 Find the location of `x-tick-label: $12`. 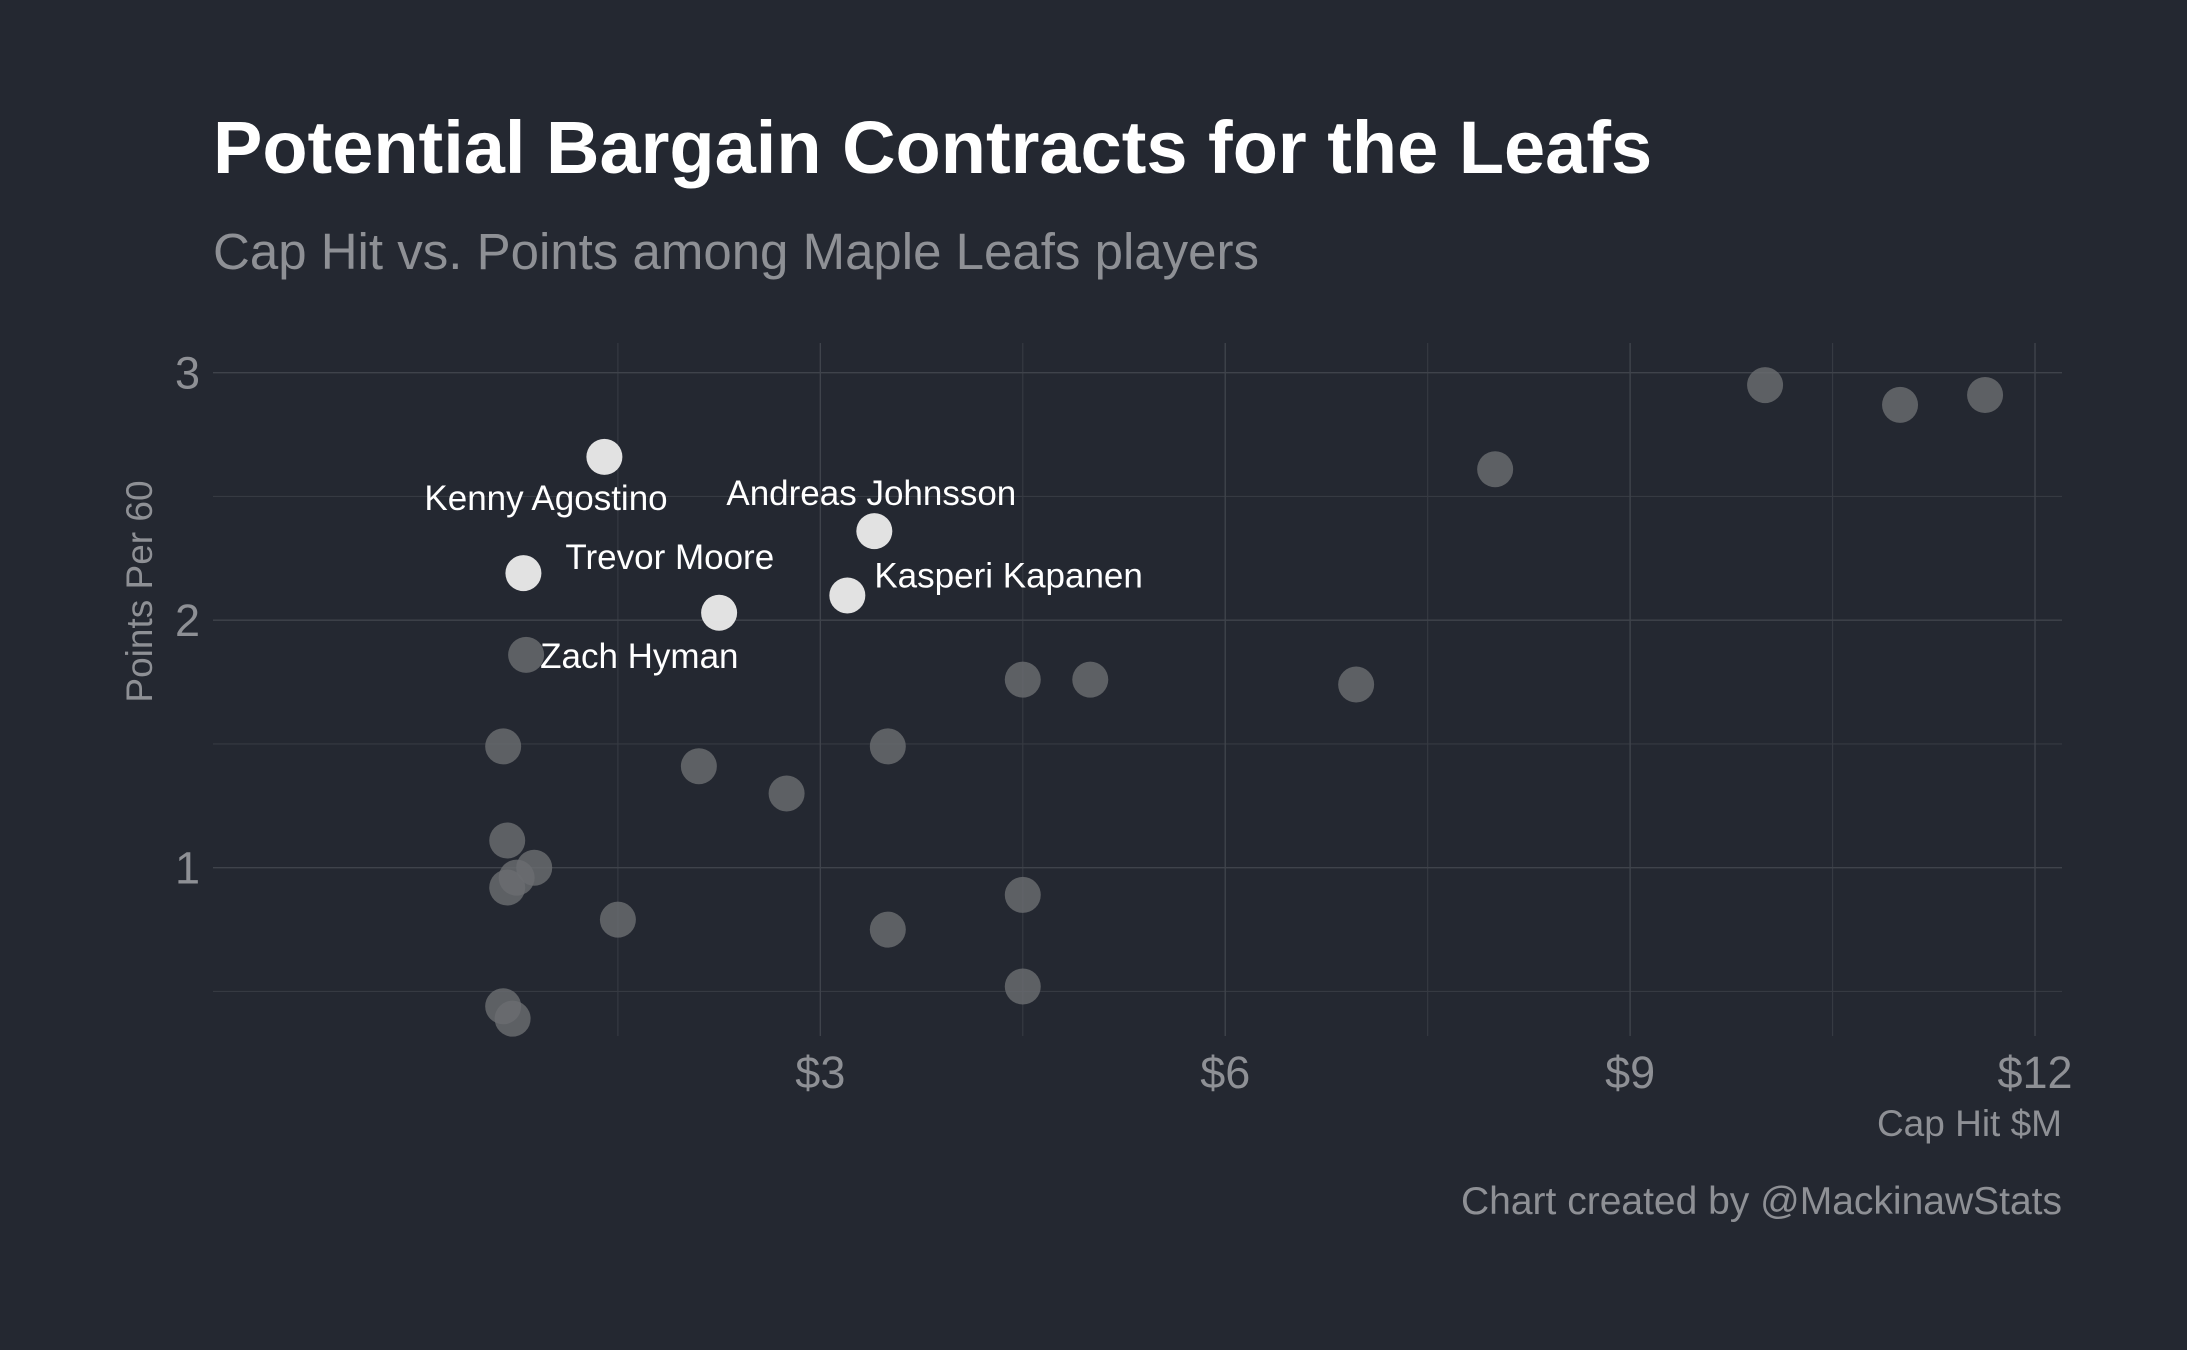

x-tick-label: $12 is located at coordinates (2034, 1072).